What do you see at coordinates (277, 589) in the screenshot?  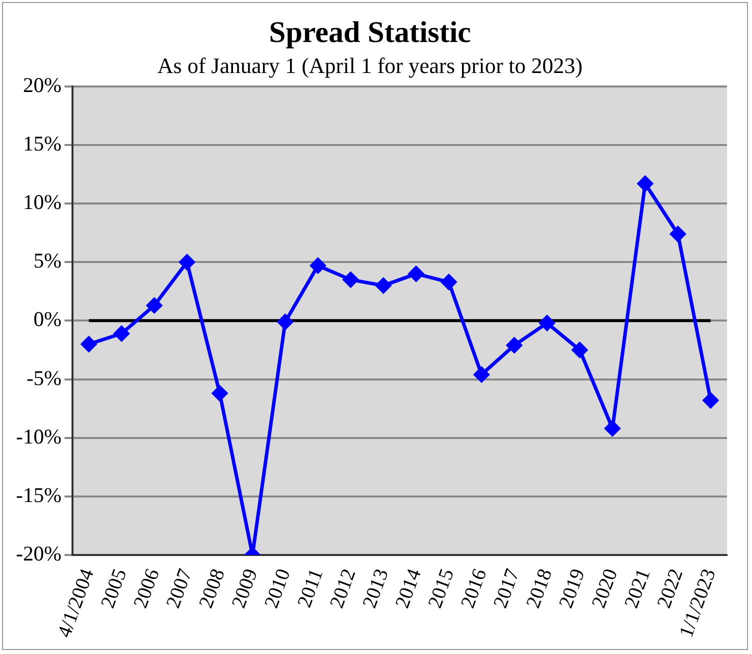 I see `x-tick-label: 2010` at bounding box center [277, 589].